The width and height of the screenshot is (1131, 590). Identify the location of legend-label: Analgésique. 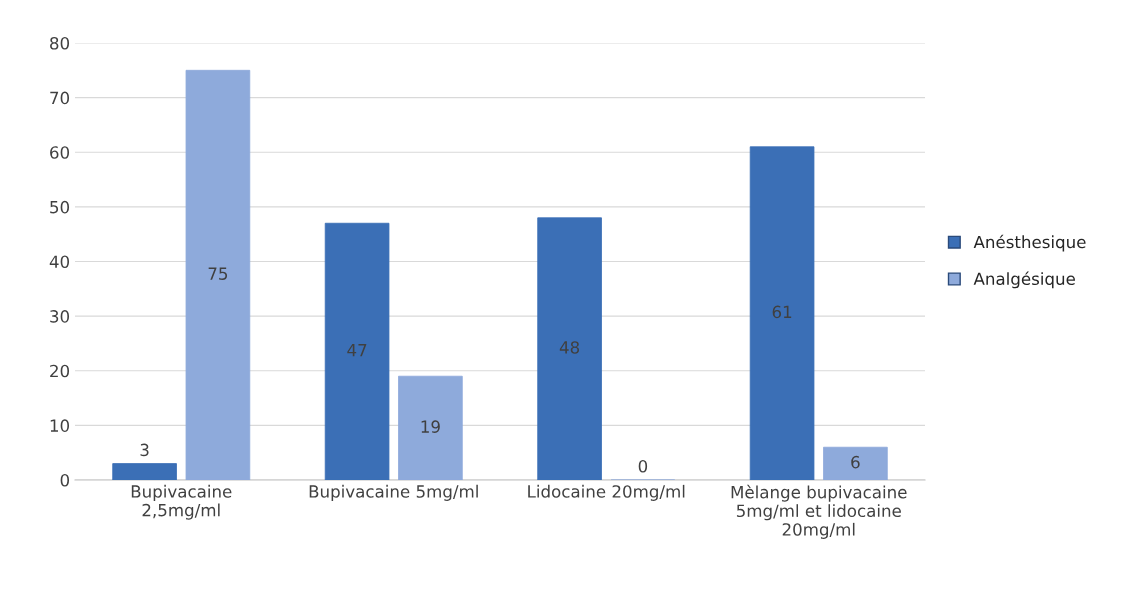
(1024, 280).